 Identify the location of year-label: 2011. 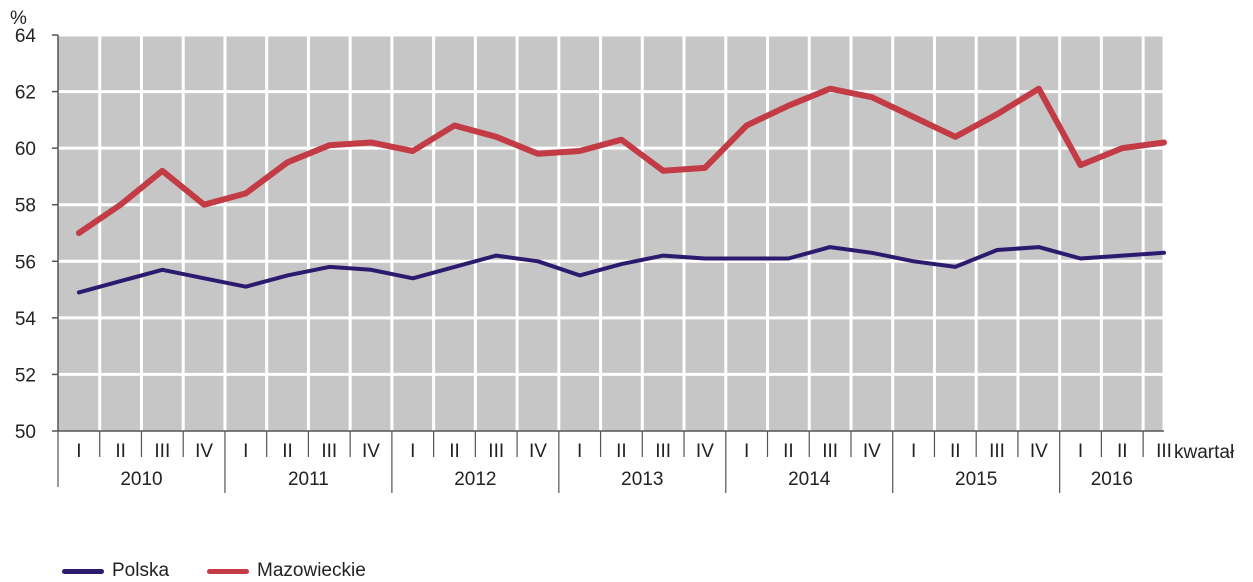
(308, 479).